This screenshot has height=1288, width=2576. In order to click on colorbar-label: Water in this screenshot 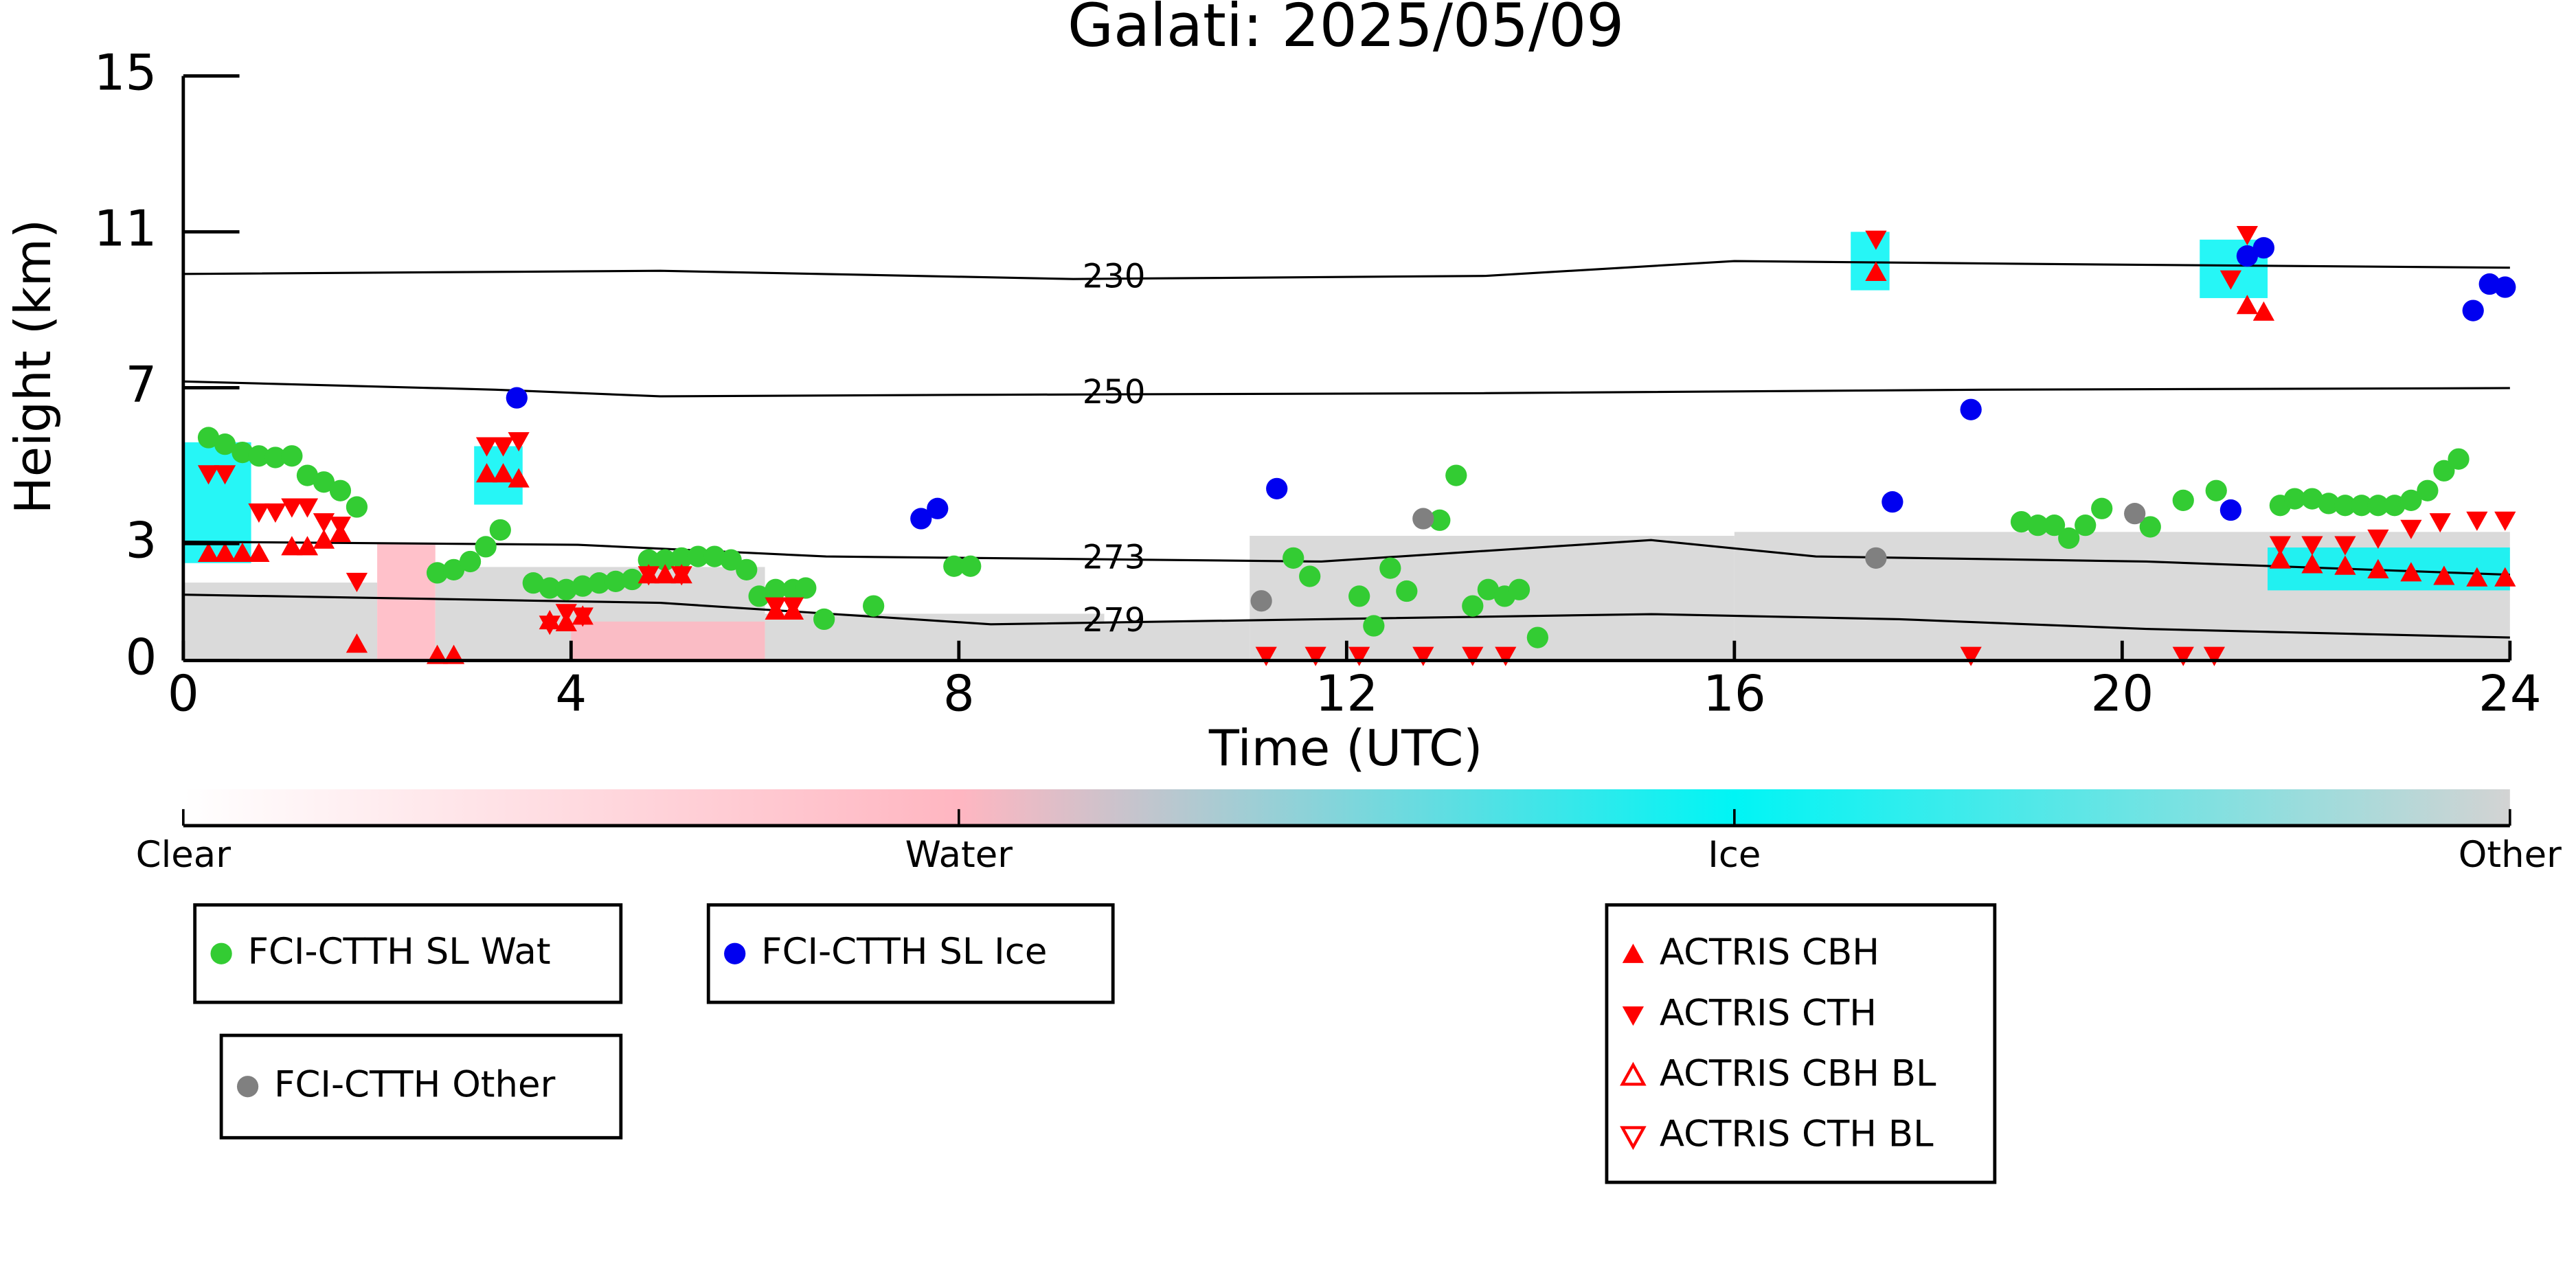, I will do `click(959, 855)`.